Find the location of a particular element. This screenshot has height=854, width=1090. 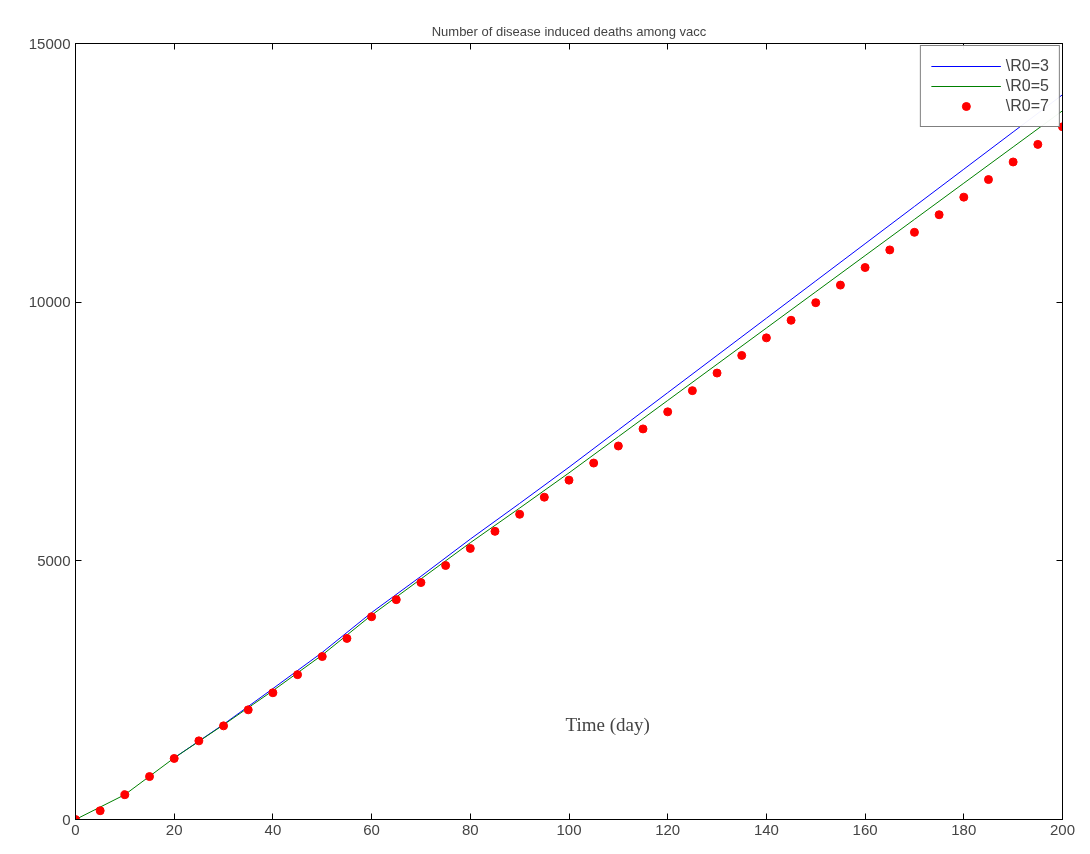

x-tick-label: 120 is located at coordinates (668, 829).